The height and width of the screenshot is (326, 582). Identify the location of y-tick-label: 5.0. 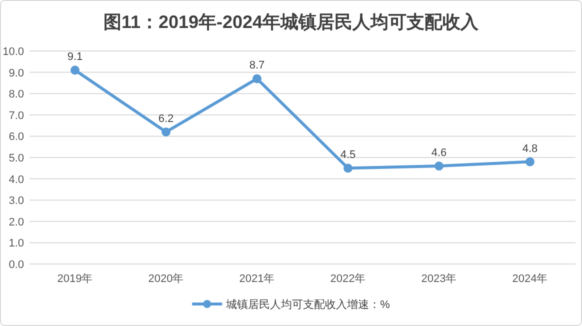
(16, 158).